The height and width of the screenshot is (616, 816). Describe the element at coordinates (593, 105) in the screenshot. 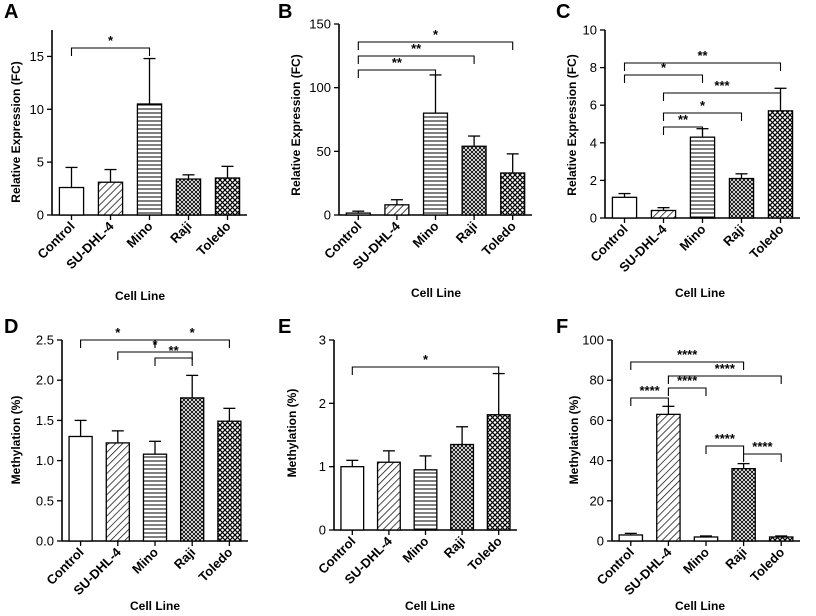

I see `y-tick-label: 6` at that location.